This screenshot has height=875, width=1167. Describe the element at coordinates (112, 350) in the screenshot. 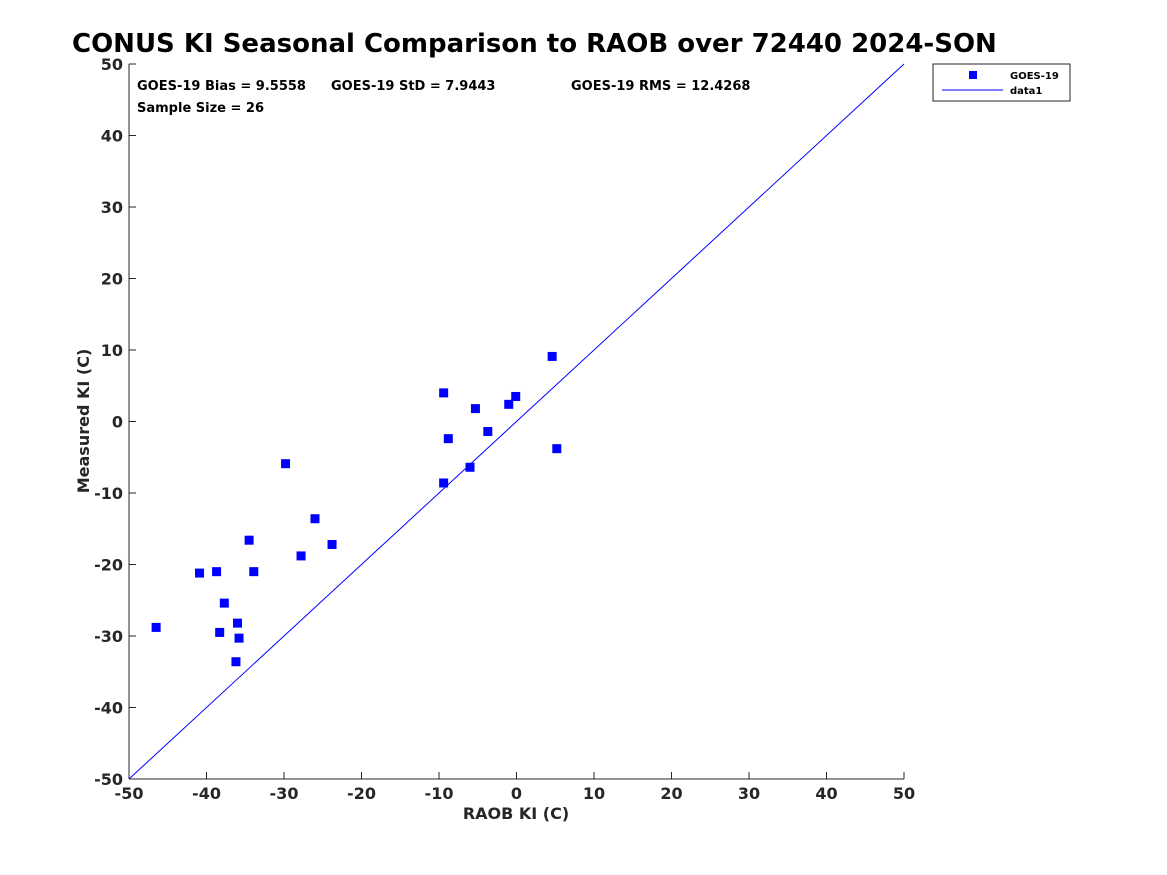

I see `y-tick-label: 10` at that location.